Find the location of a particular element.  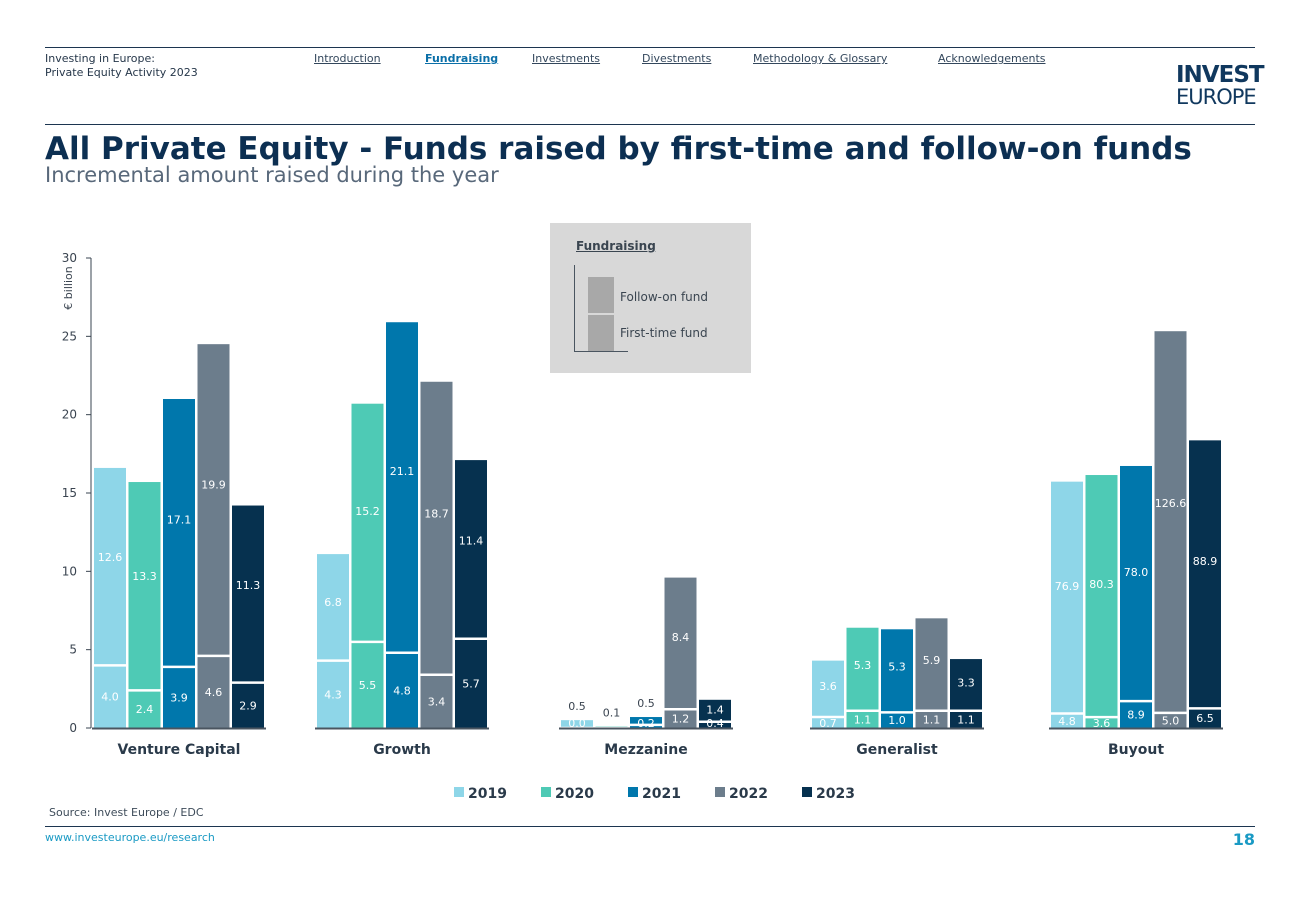

key-follow-on-label: Follow-on fund is located at coordinates (664, 297).